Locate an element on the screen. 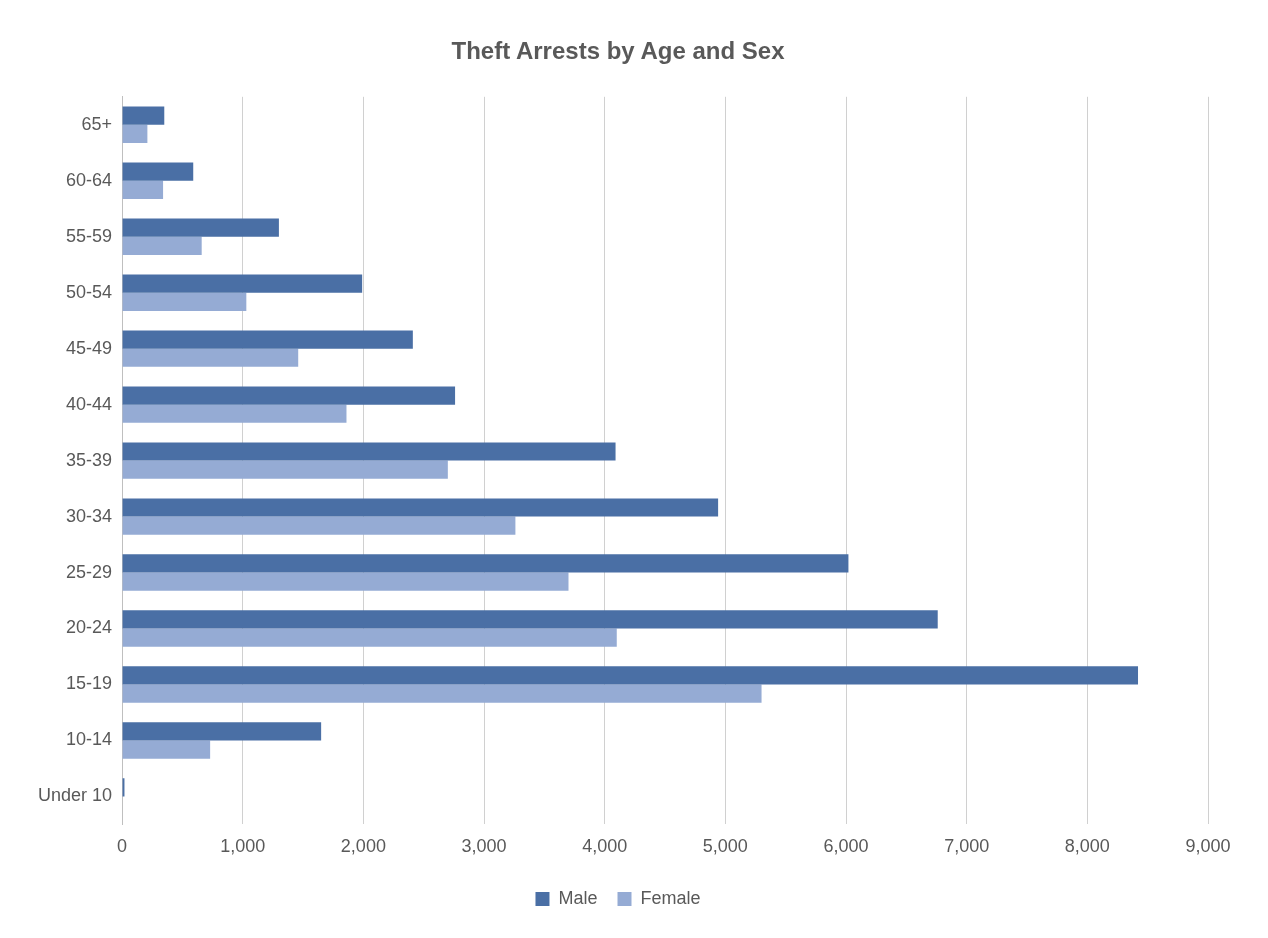 The height and width of the screenshot is (938, 1268). y-tick-label: 50-54 is located at coordinates (89, 291).